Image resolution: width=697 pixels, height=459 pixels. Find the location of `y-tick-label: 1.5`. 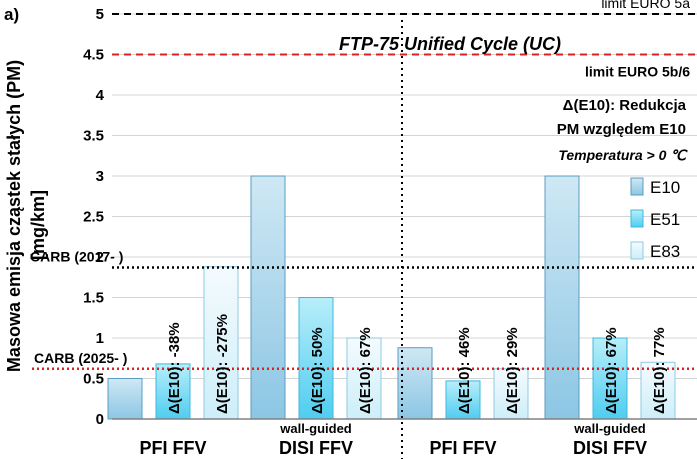

y-tick-label: 1.5 is located at coordinates (93, 298).